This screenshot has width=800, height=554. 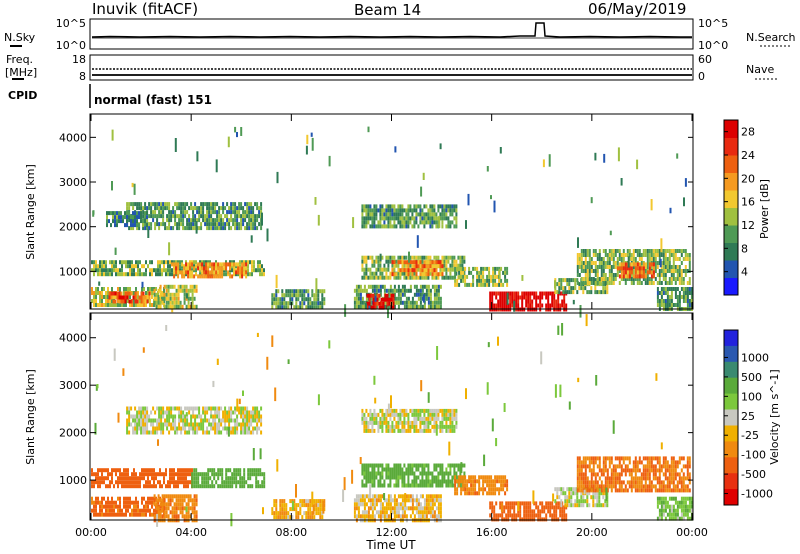 What do you see at coordinates (748, 202) in the screenshot?
I see `colorbar-tick-label: 16` at bounding box center [748, 202].